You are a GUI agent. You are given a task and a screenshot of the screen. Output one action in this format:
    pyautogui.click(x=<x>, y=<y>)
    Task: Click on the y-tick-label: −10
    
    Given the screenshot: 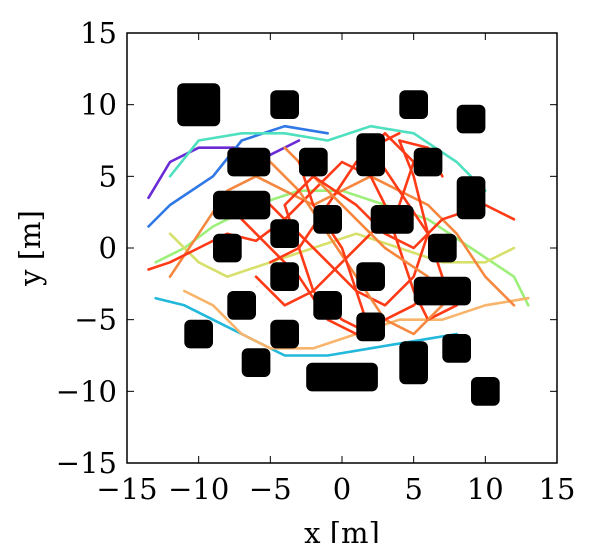 What is the action you would take?
    pyautogui.click(x=86, y=391)
    